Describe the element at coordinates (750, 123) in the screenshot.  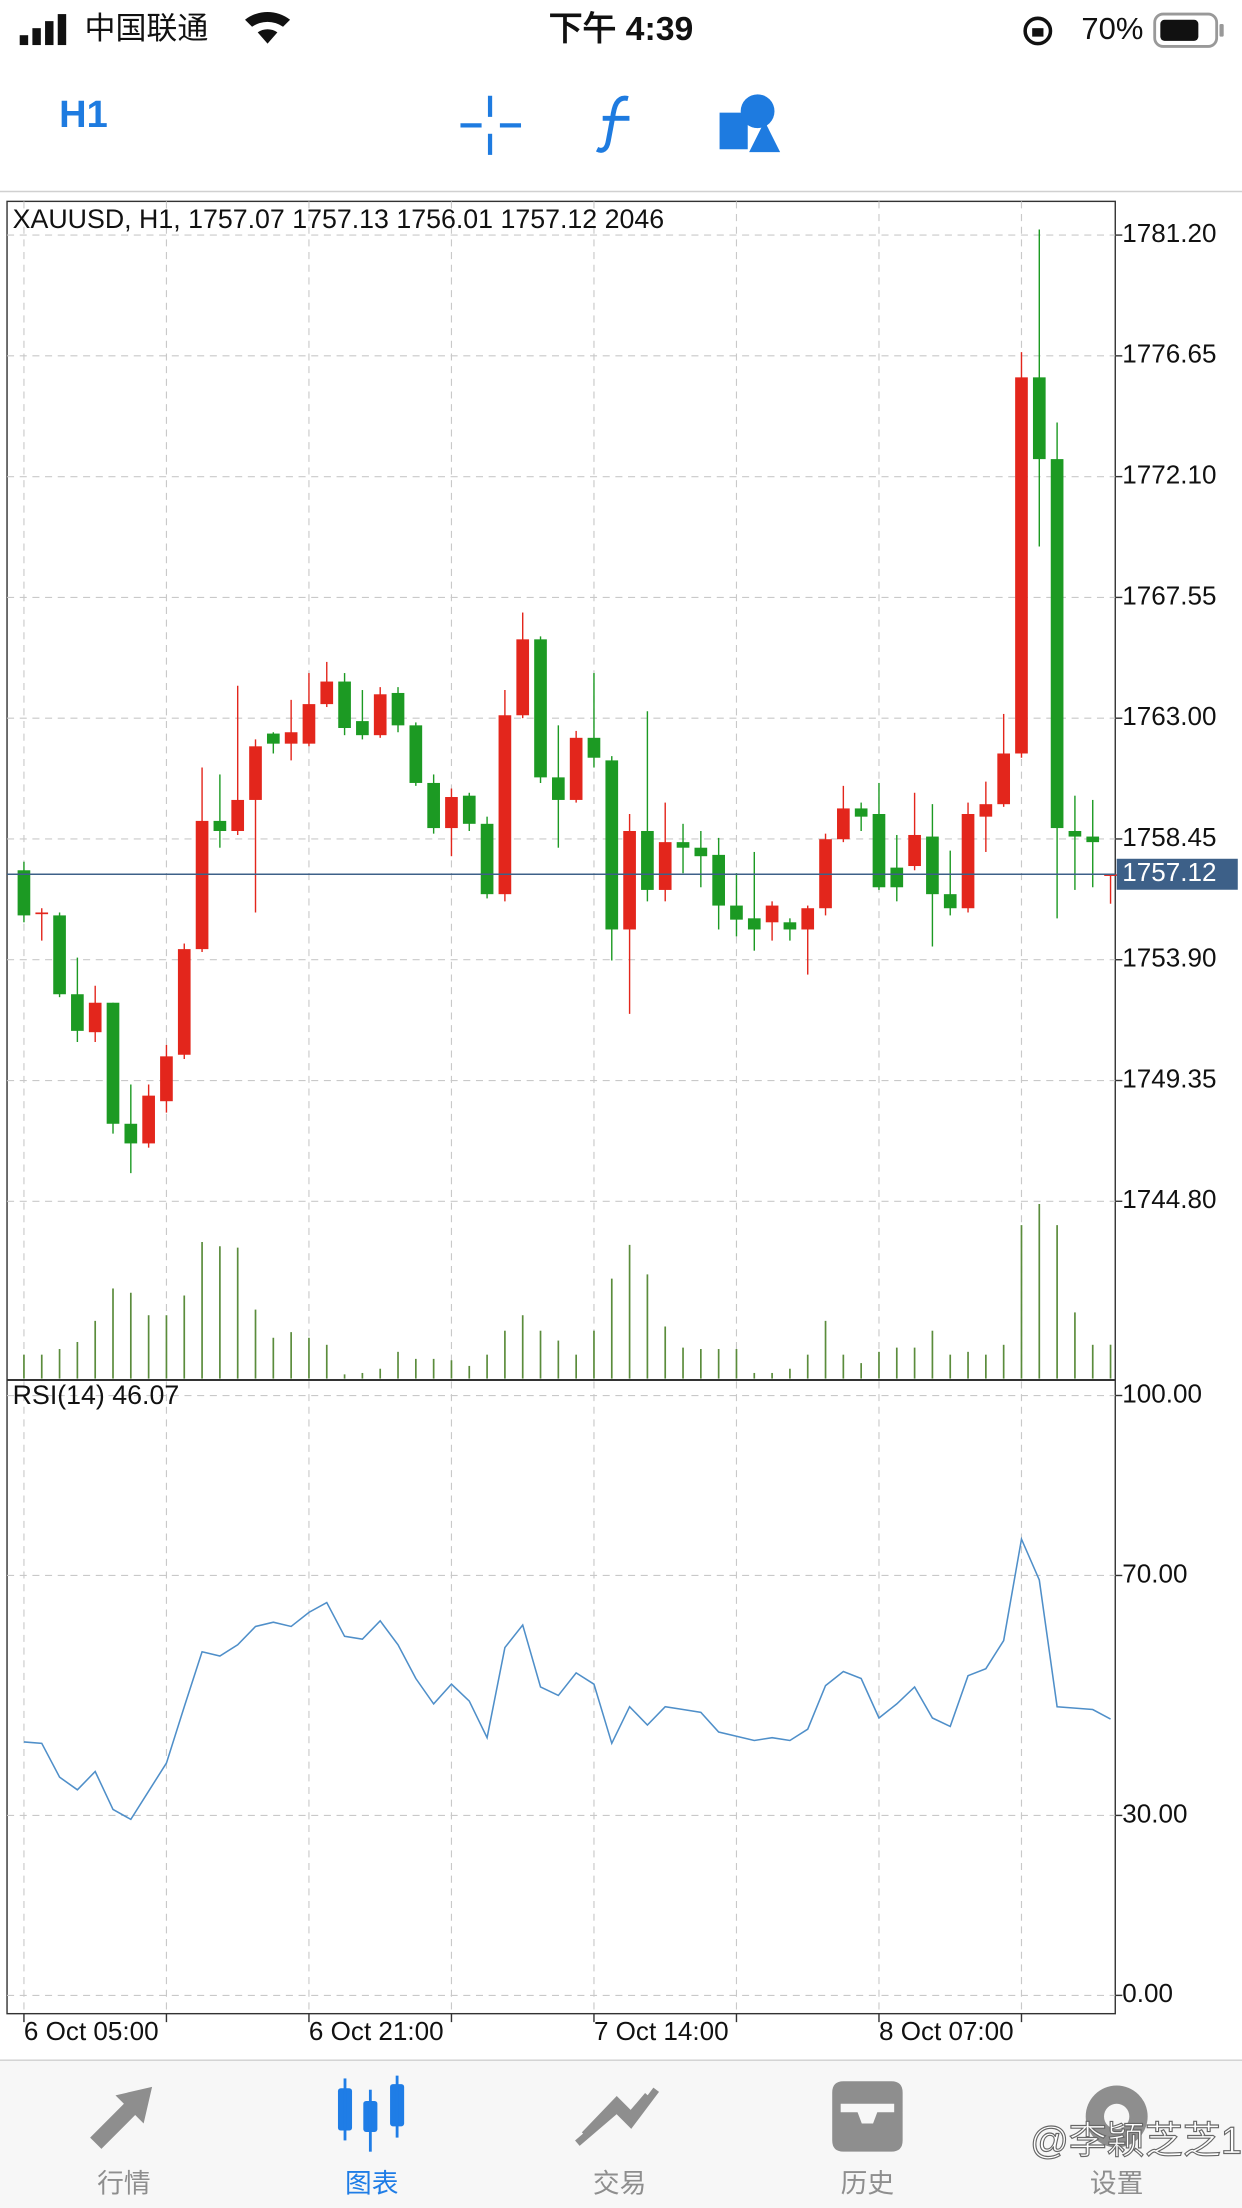
I see `objects-button` at that location.